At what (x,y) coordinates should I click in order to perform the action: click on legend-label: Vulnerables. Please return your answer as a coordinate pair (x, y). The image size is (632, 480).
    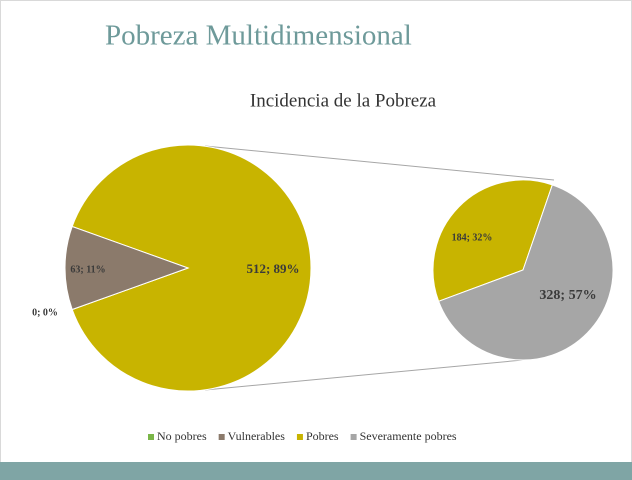
    Looking at the image, I should click on (257, 436).